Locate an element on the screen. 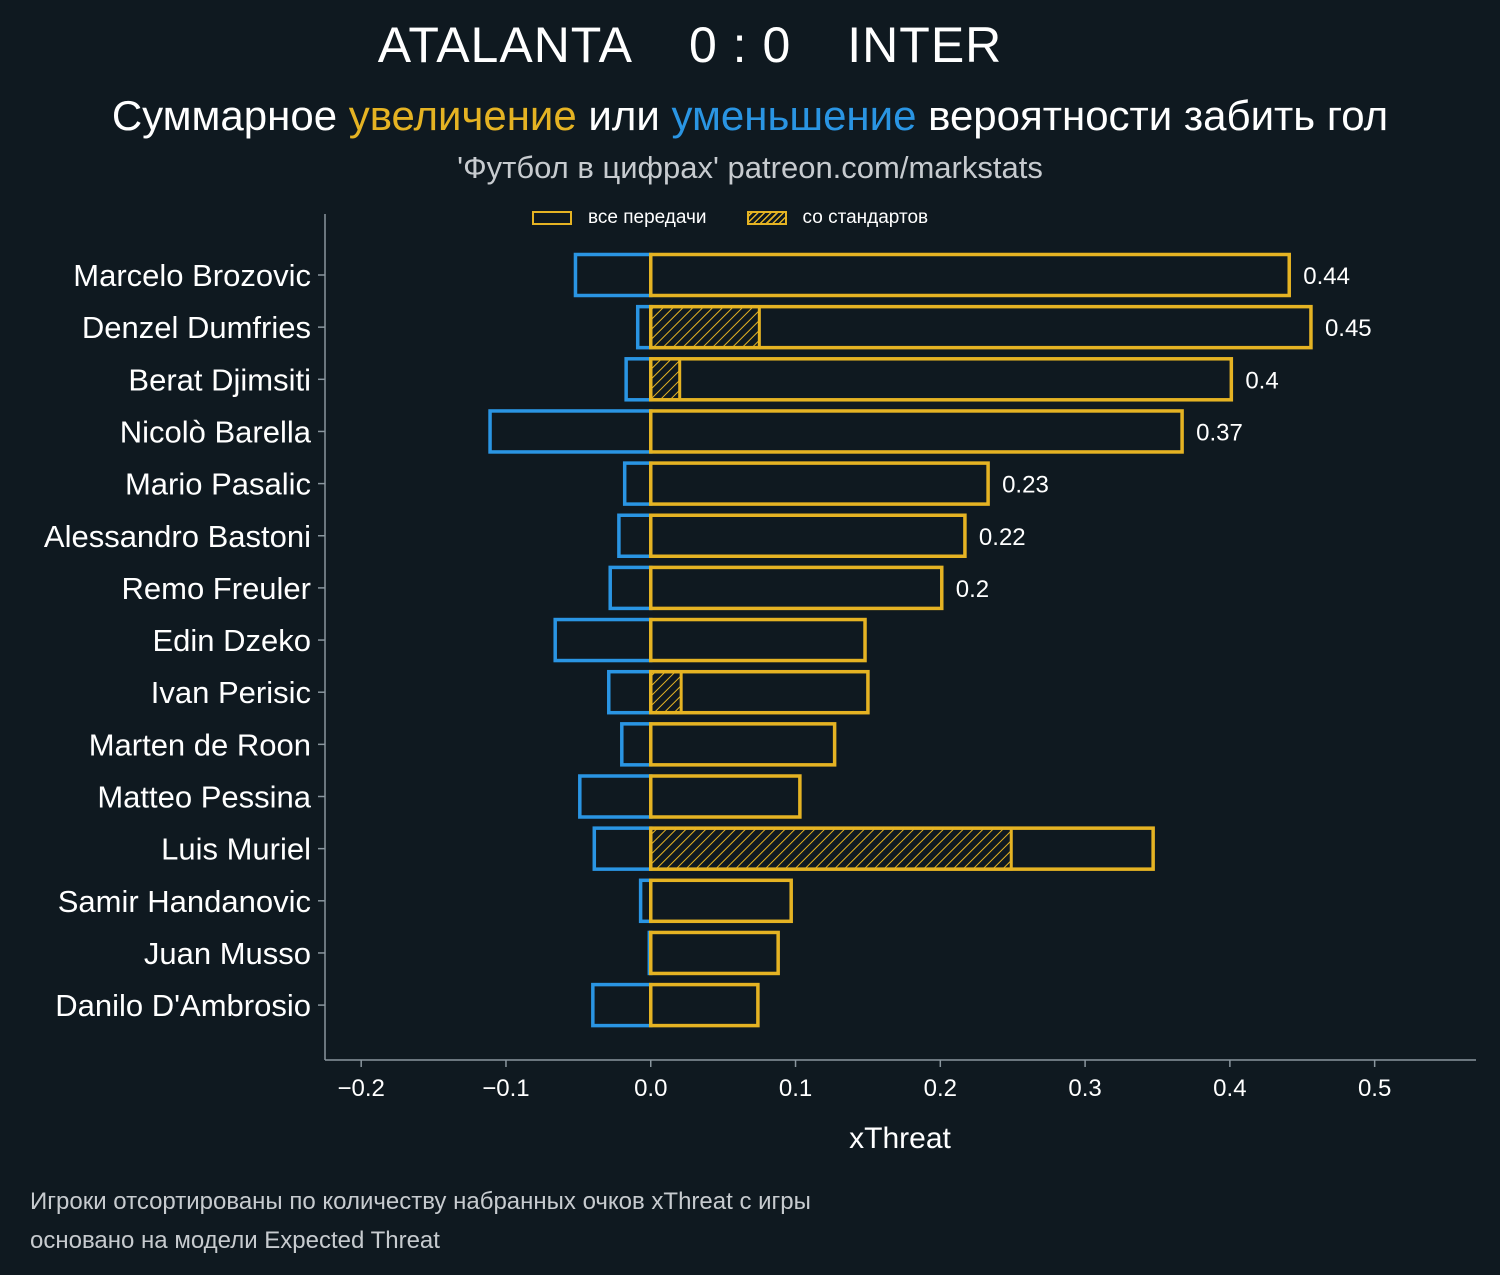 Image resolution: width=1500 pixels, height=1275 pixels. score: 0 is located at coordinates (740, 45).